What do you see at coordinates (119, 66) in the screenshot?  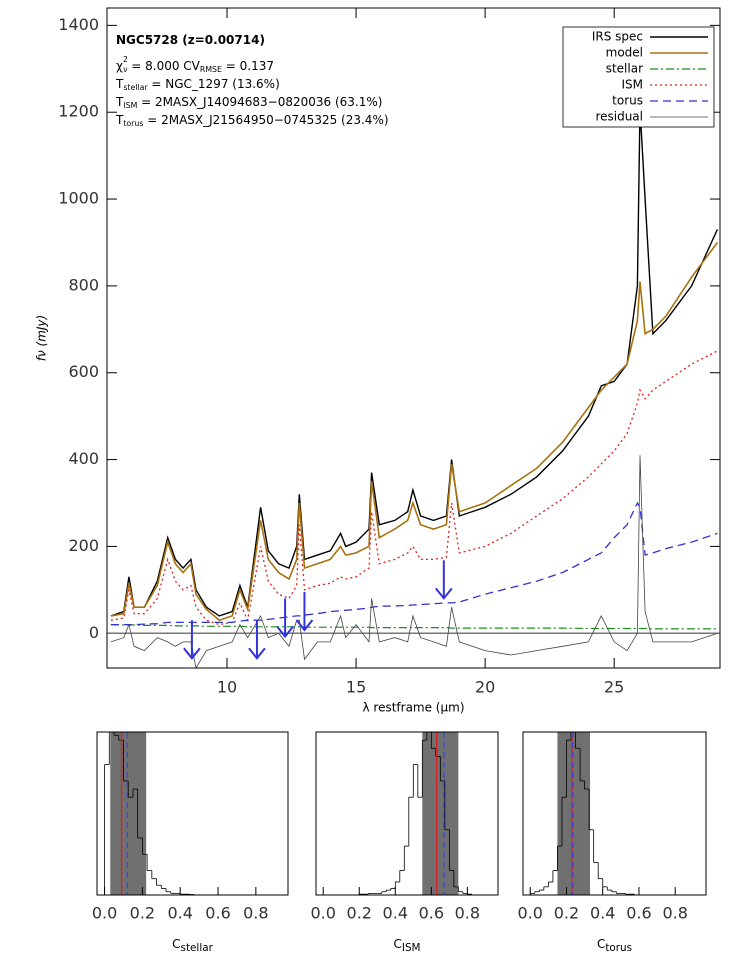 I see `annotation-part: χ` at bounding box center [119, 66].